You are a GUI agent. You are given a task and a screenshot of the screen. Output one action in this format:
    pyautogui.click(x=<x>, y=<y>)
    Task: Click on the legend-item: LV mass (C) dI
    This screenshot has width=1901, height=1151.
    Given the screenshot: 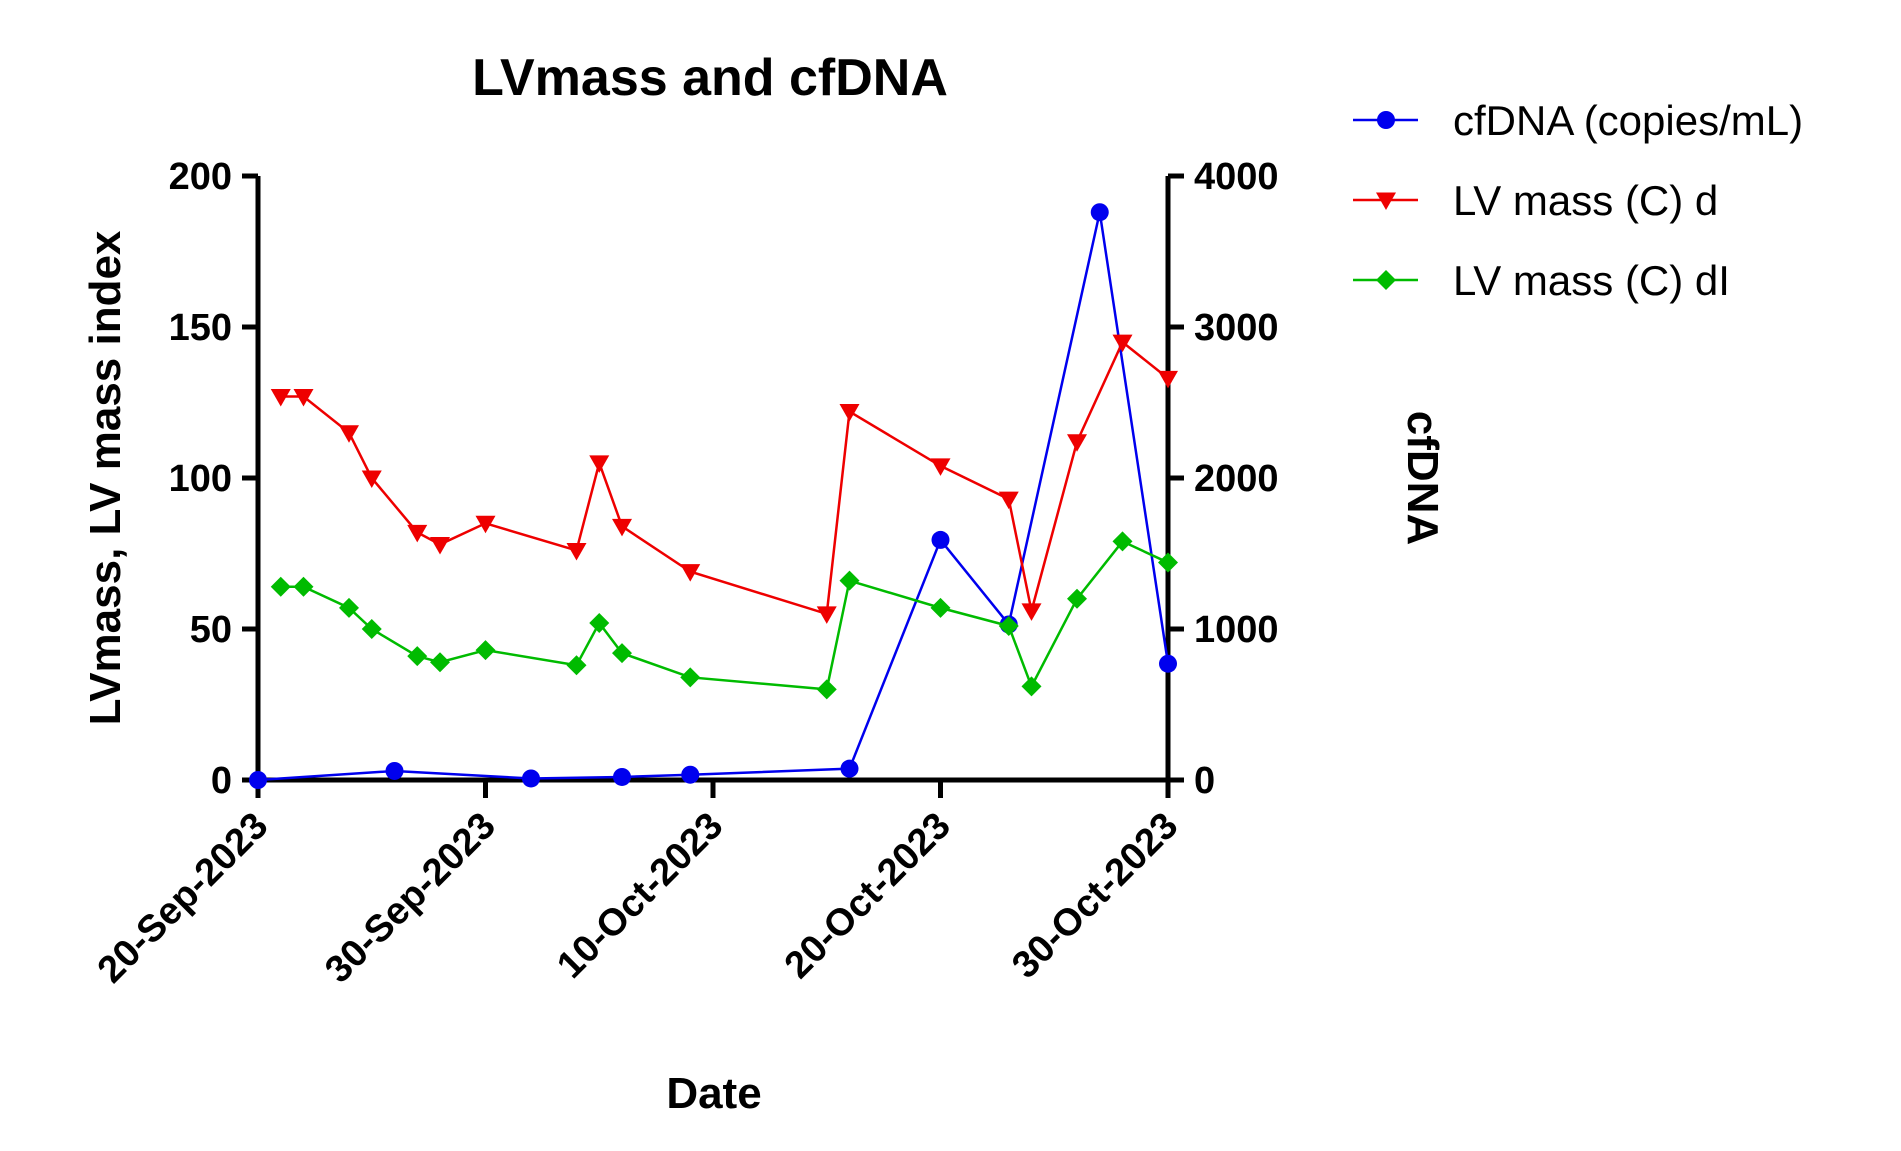 What is the action you would take?
    pyautogui.click(x=1541, y=280)
    